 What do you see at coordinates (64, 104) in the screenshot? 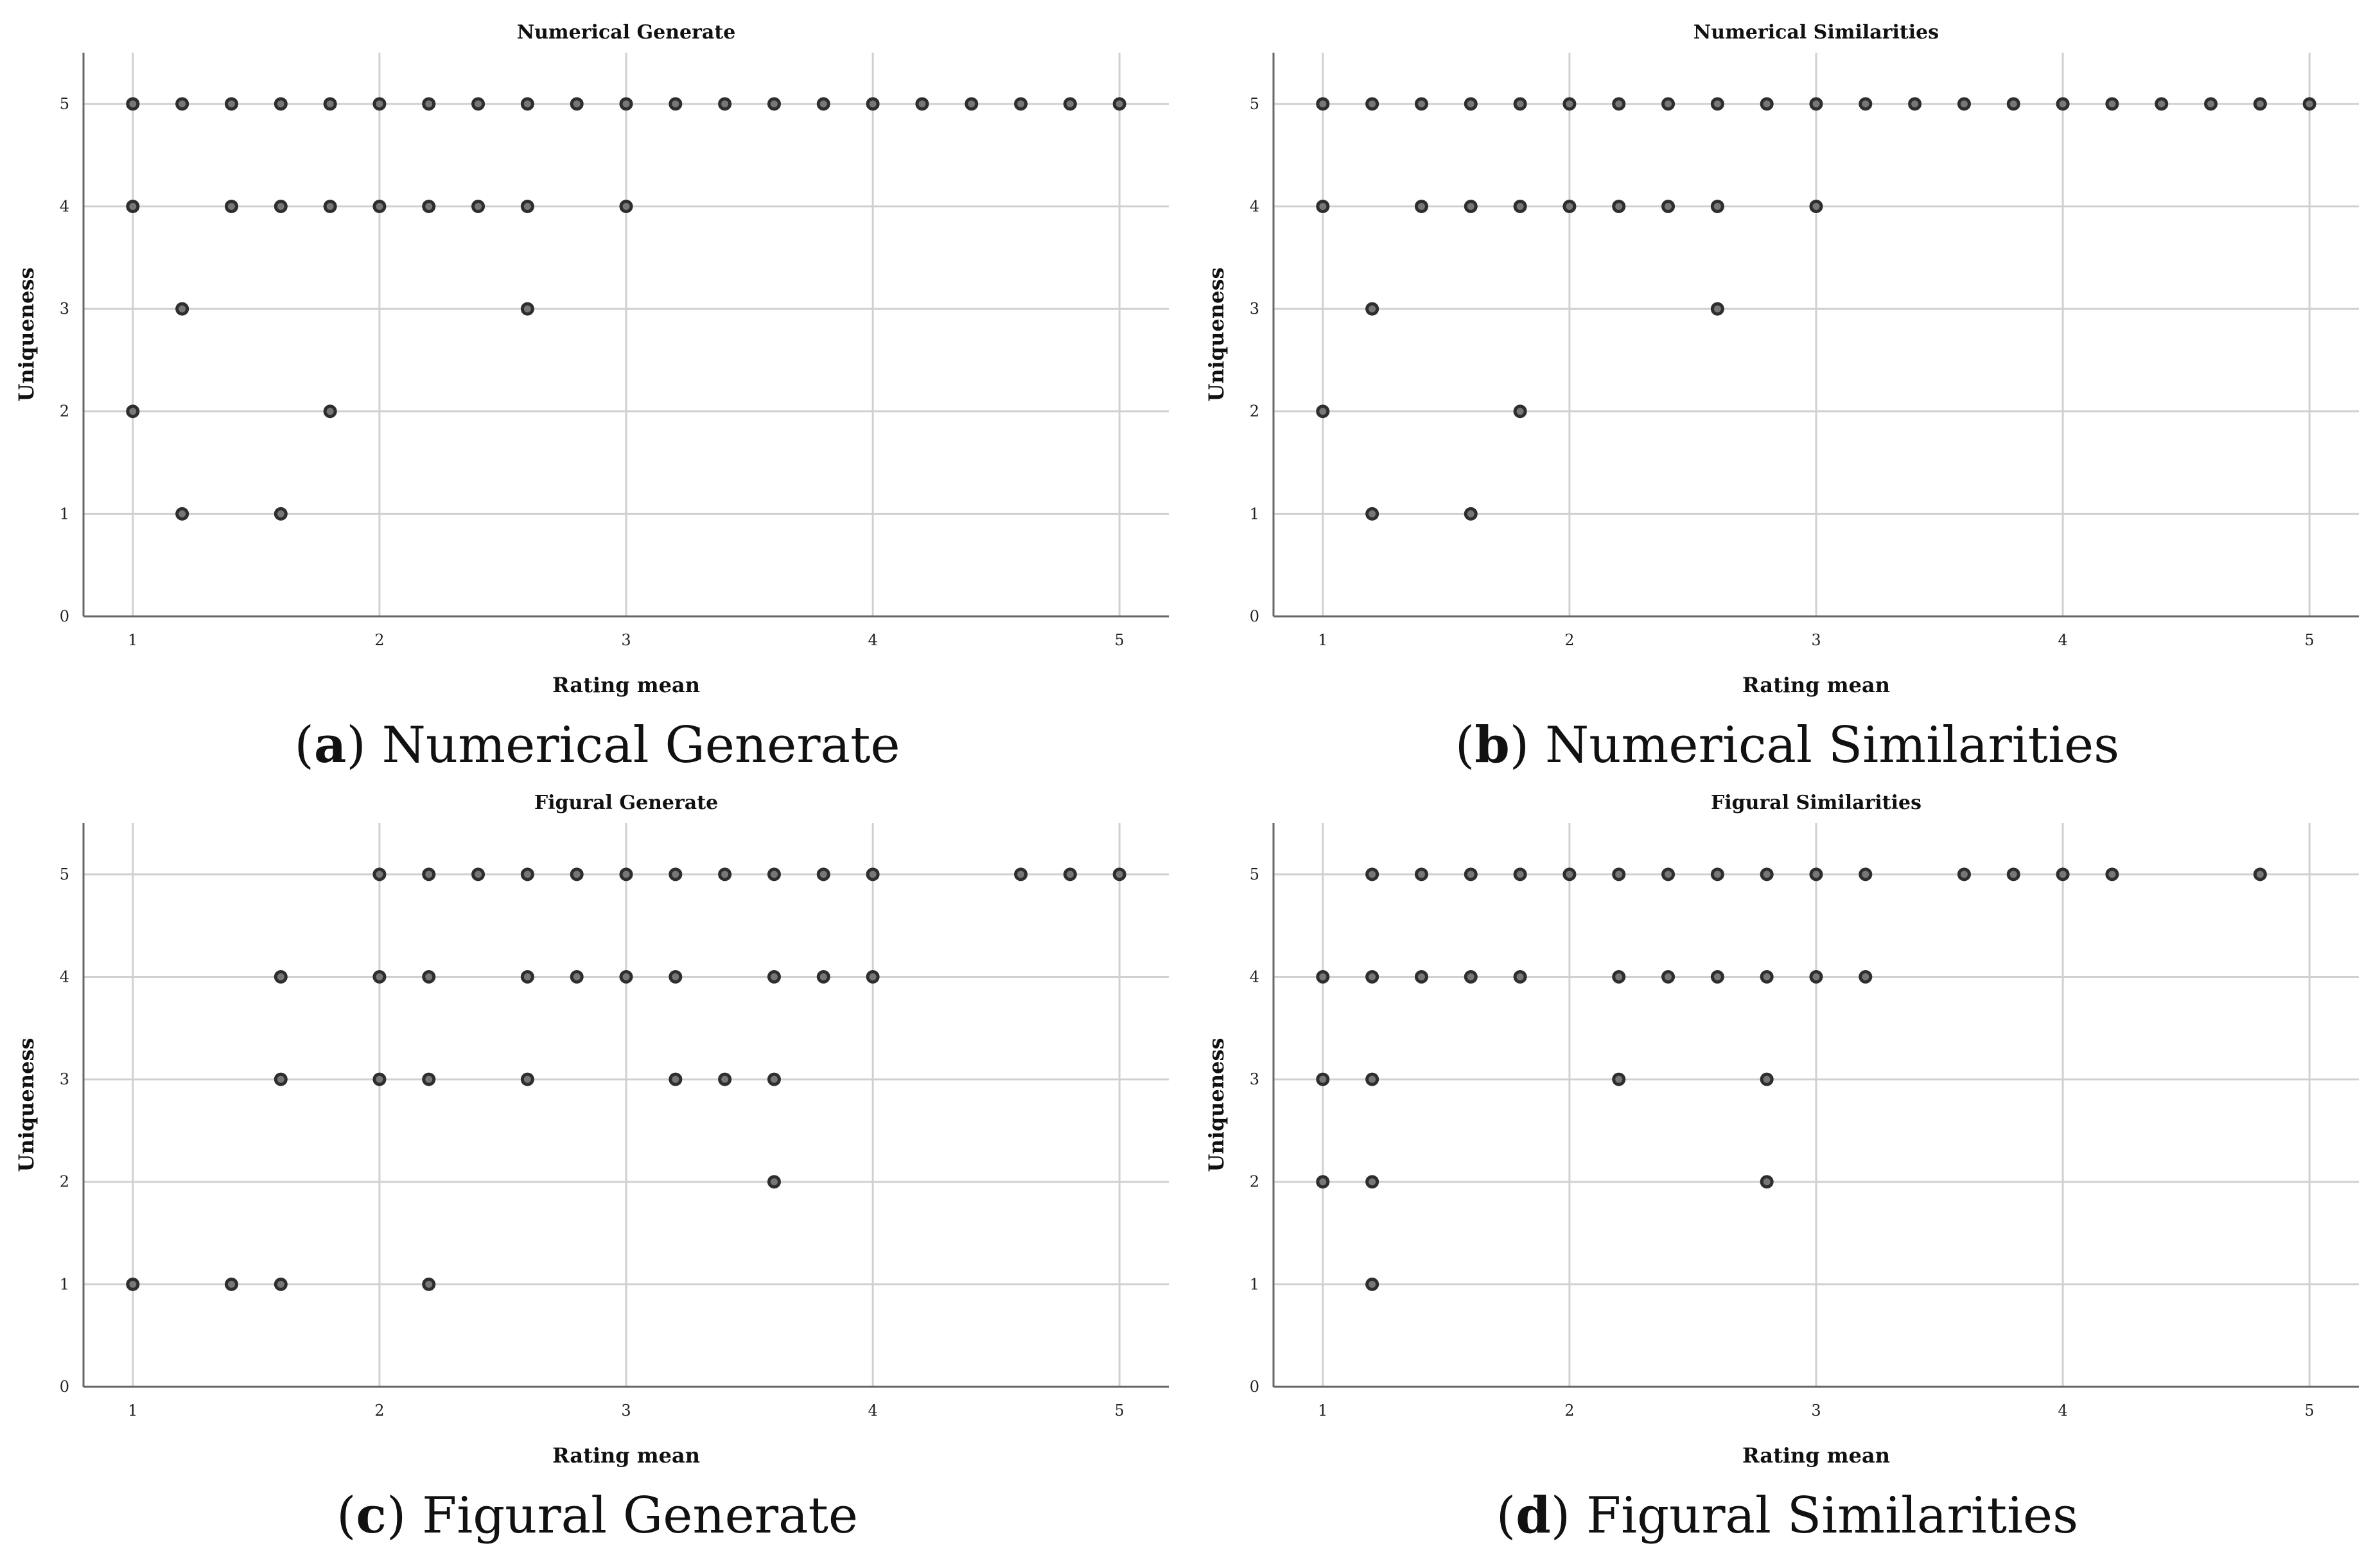
I see `y-tick-label: 5` at bounding box center [64, 104].